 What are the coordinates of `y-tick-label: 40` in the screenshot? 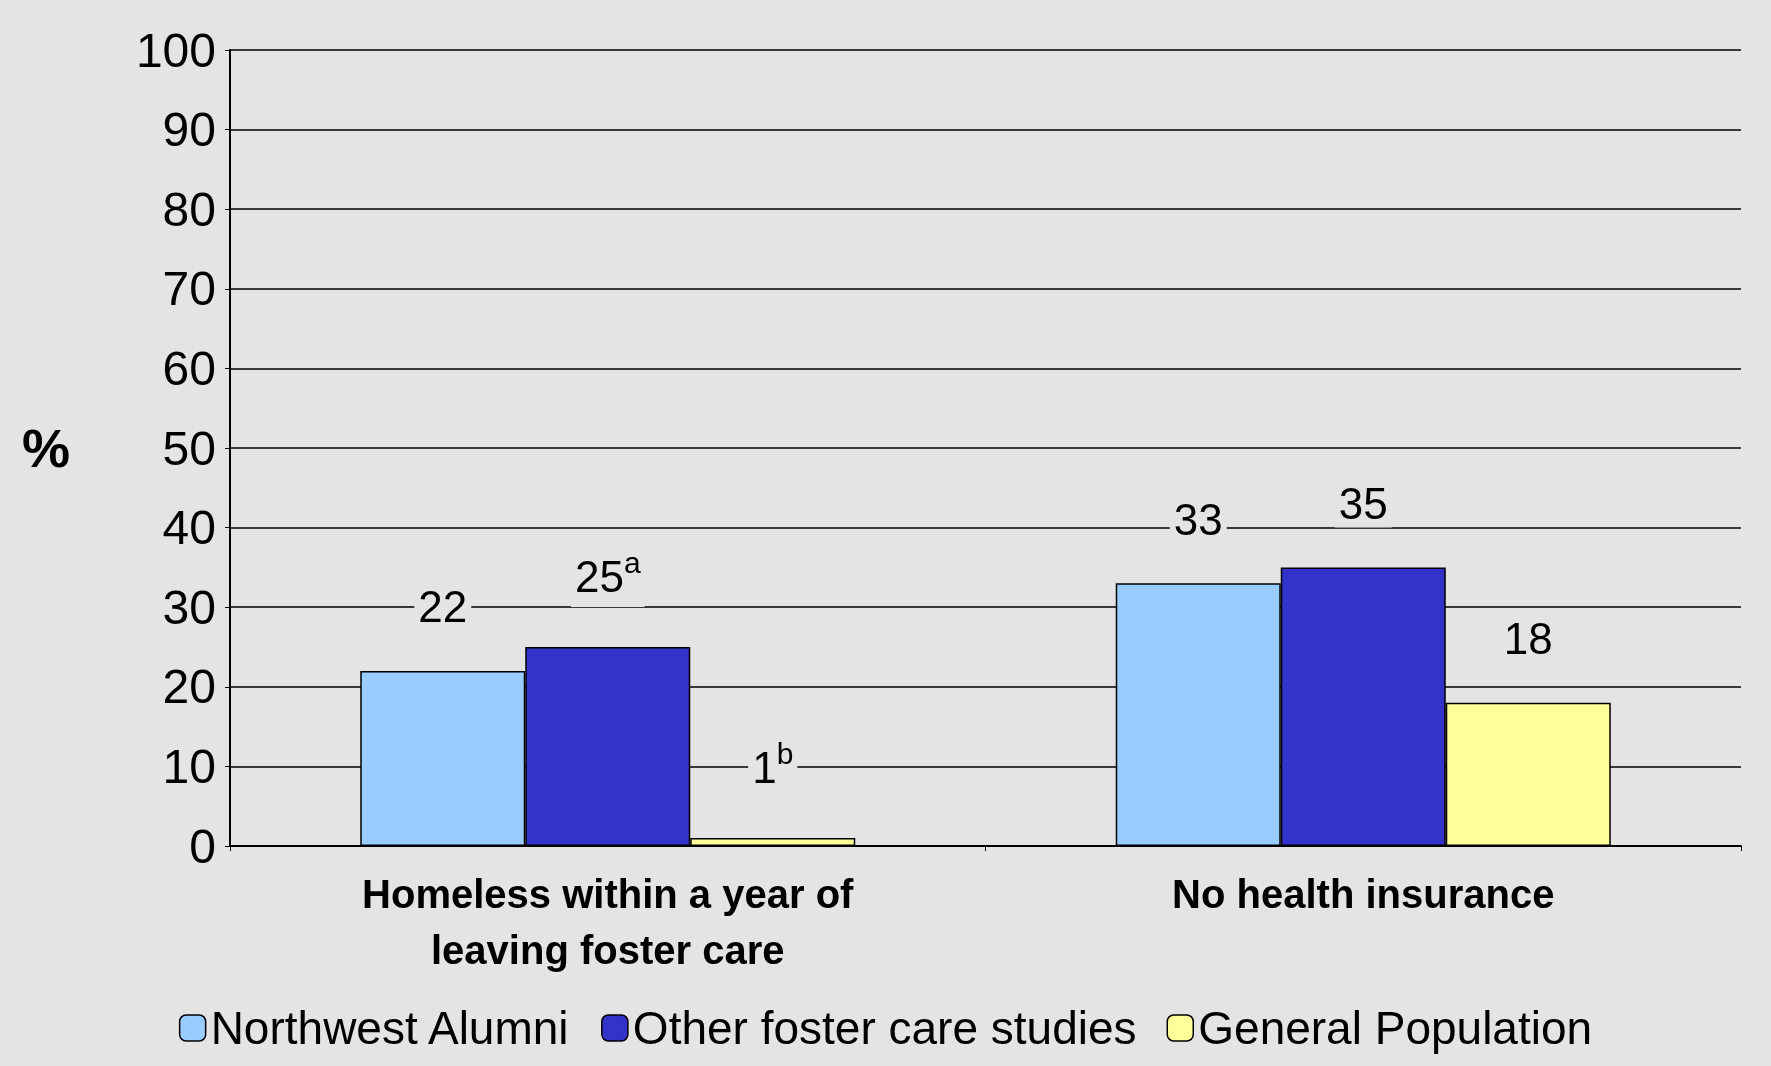 It's located at (189, 528).